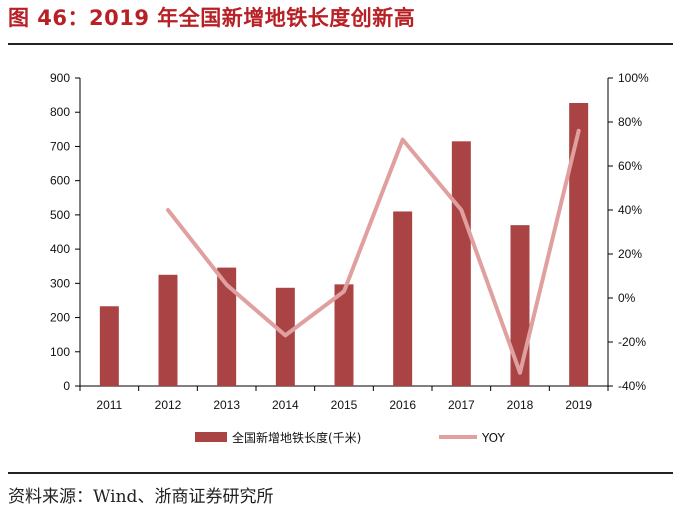  I want to click on chart-title: 图 46：2019 年全国新增地铁长度创新高, so click(212, 18).